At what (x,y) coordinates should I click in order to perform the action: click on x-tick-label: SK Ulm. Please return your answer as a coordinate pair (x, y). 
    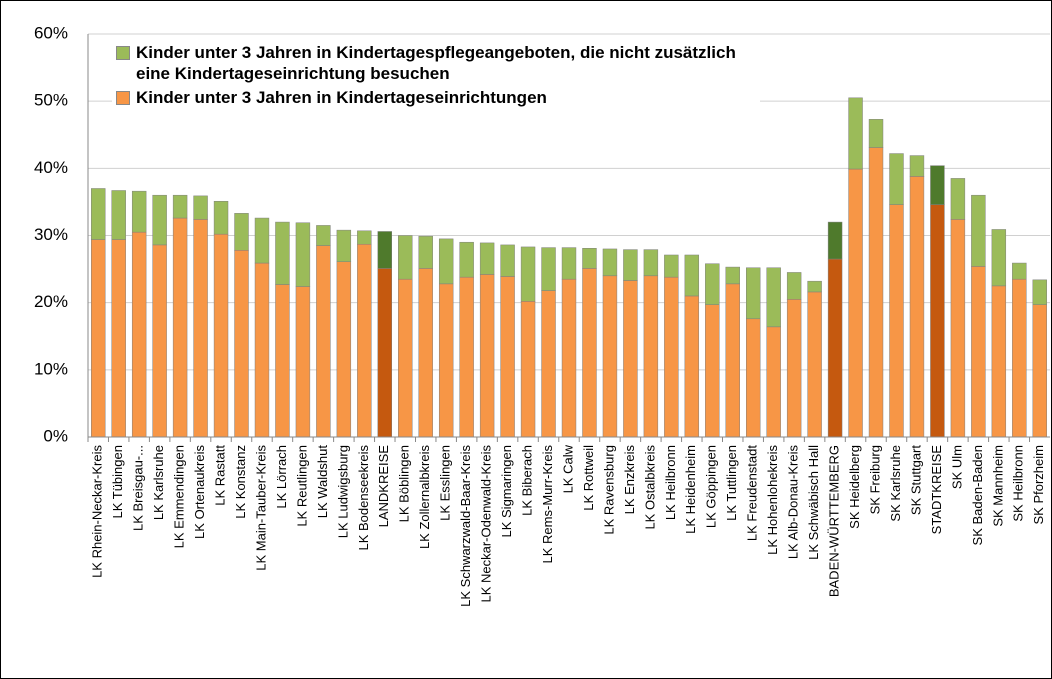
    Looking at the image, I should click on (956, 467).